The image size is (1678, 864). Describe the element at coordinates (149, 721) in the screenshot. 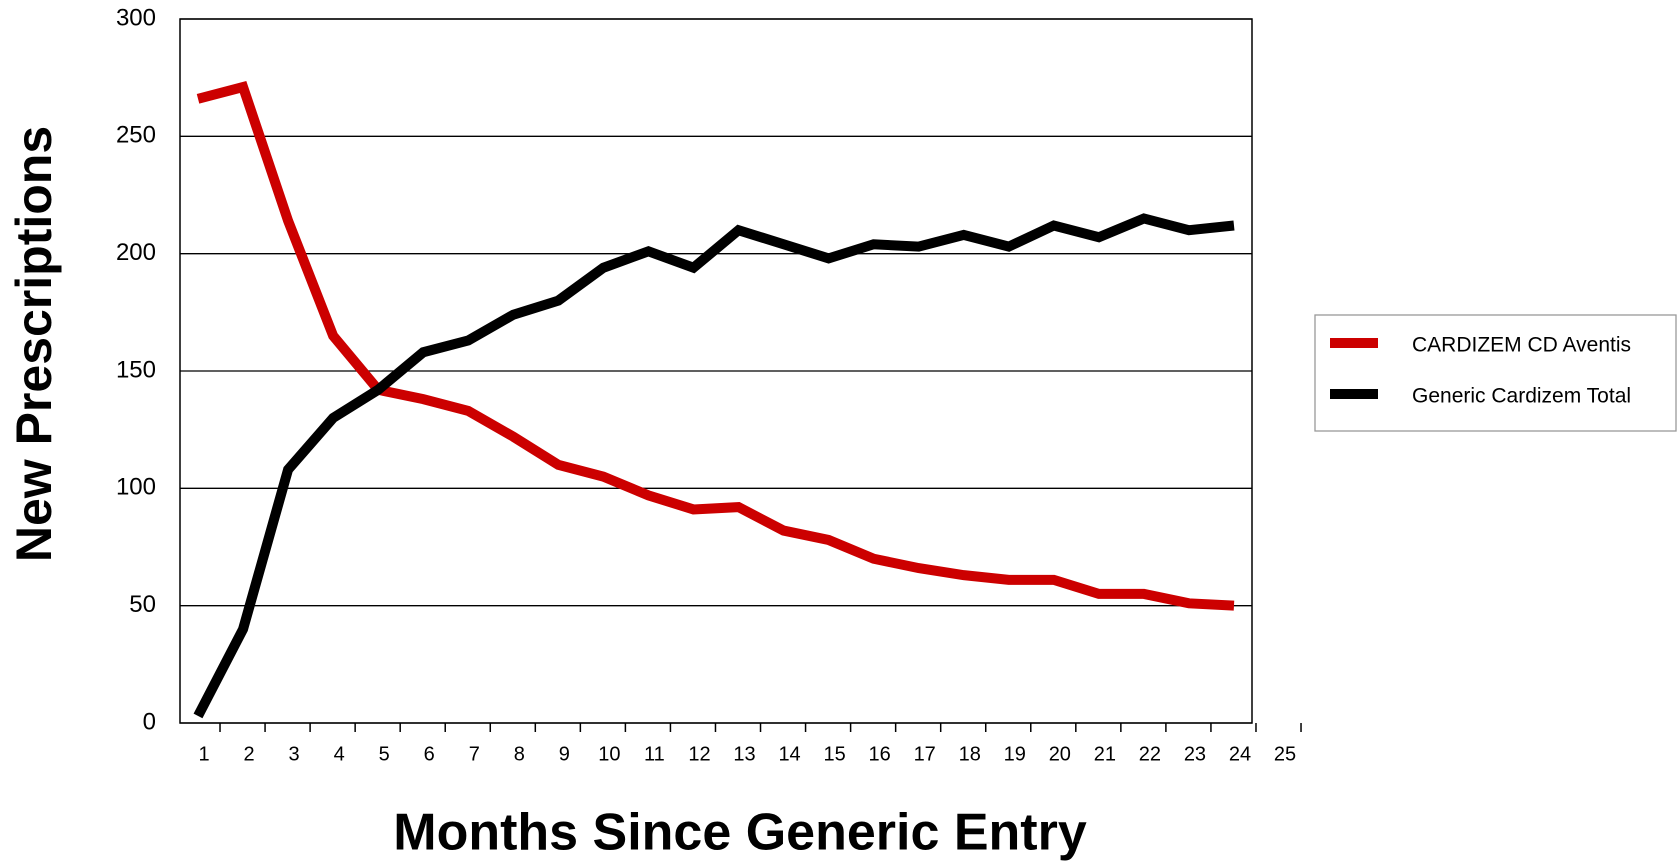

I see `y-tick-label: 0` at that location.